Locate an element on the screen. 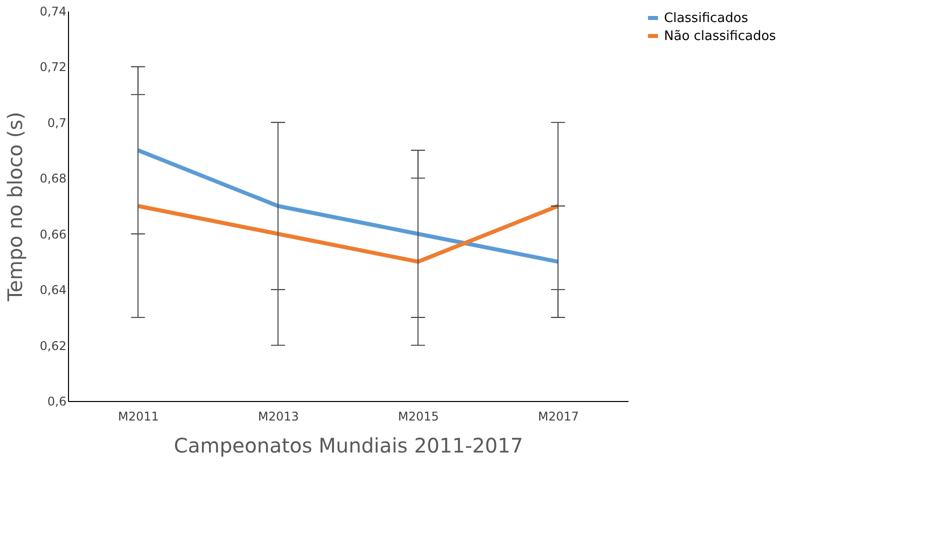 This screenshot has width=951, height=558. x-tick-label: M2013 is located at coordinates (278, 417).